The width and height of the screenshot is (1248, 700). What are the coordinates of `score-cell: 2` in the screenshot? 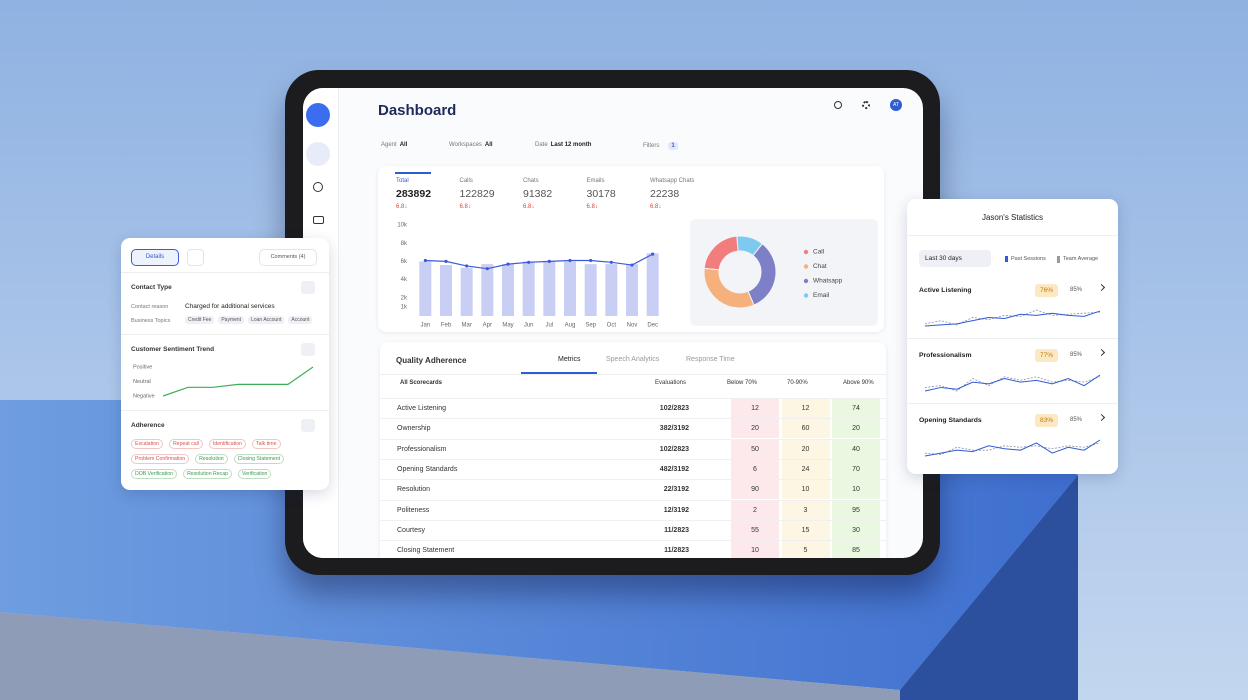 It's located at (755, 510).